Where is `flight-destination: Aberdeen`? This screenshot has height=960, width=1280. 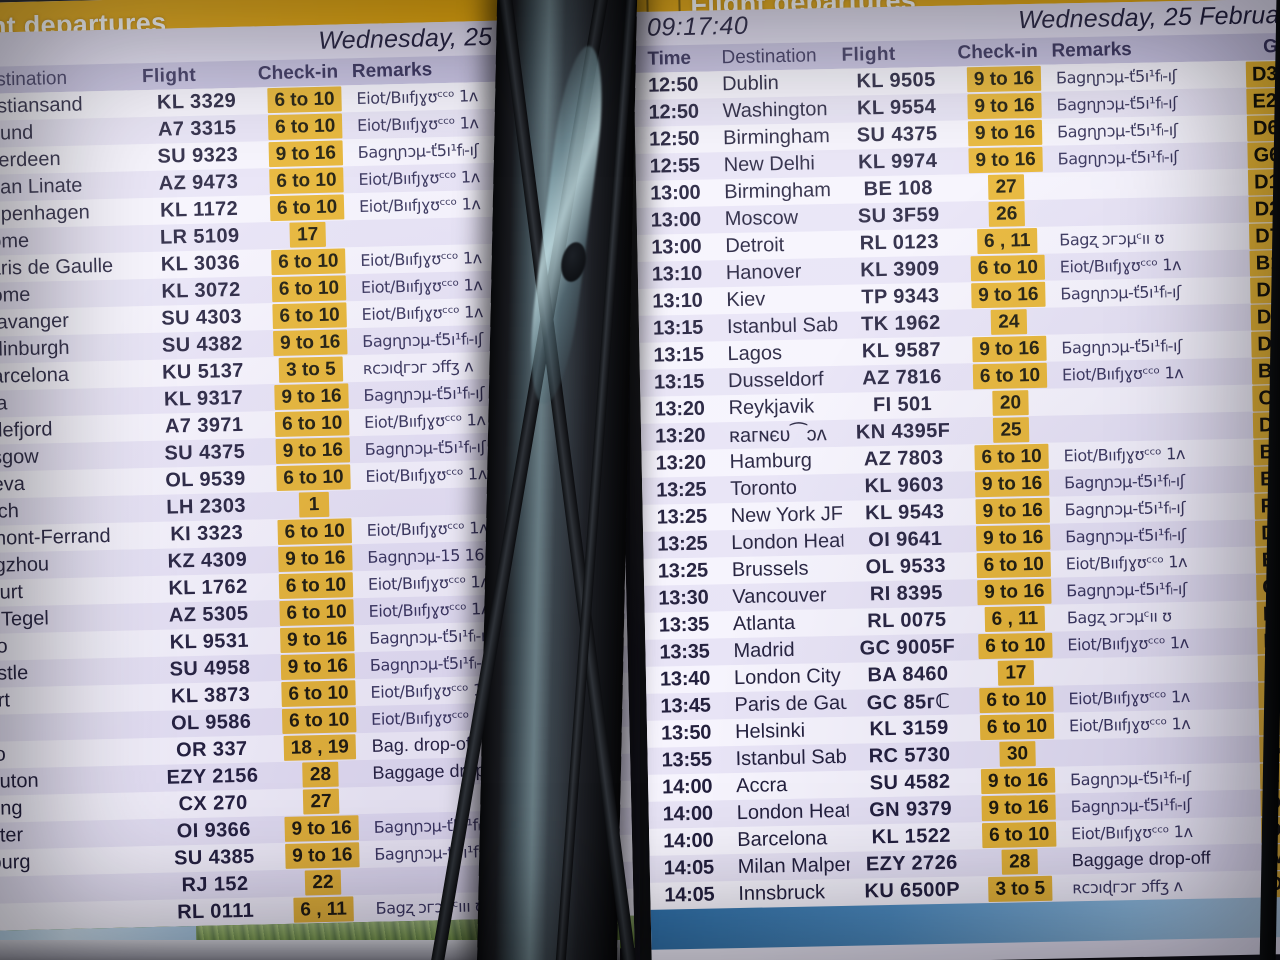
flight-destination: Aberdeen is located at coordinates (30, 160).